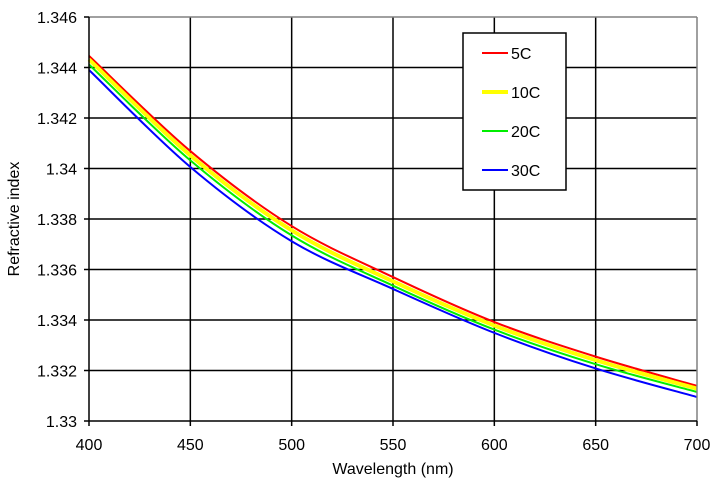  I want to click on x-tick-label: 500, so click(291, 445).